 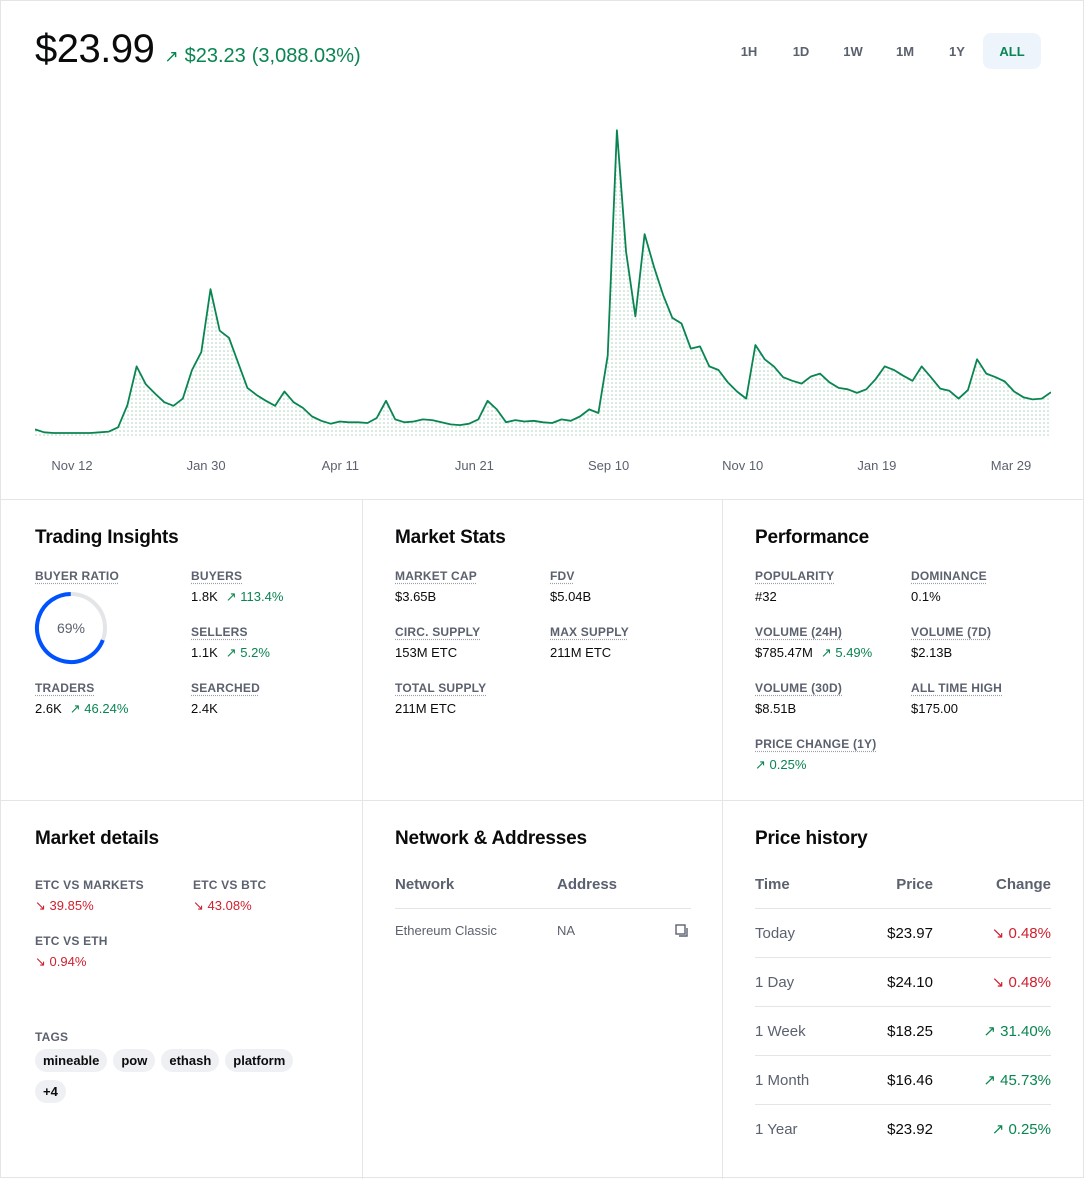 What do you see at coordinates (910, 1129) in the screenshot?
I see `history-price: $23.92` at bounding box center [910, 1129].